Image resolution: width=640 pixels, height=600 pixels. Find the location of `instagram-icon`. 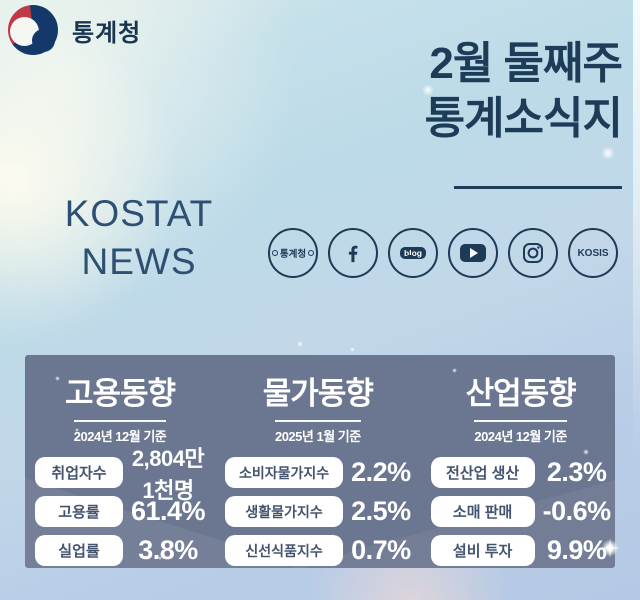

instagram-icon is located at coordinates (533, 253).